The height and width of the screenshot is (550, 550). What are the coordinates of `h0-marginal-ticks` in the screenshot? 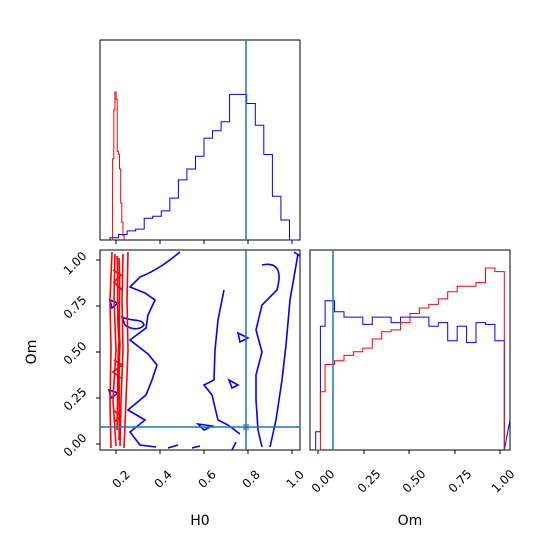 It's located at (204, 242).